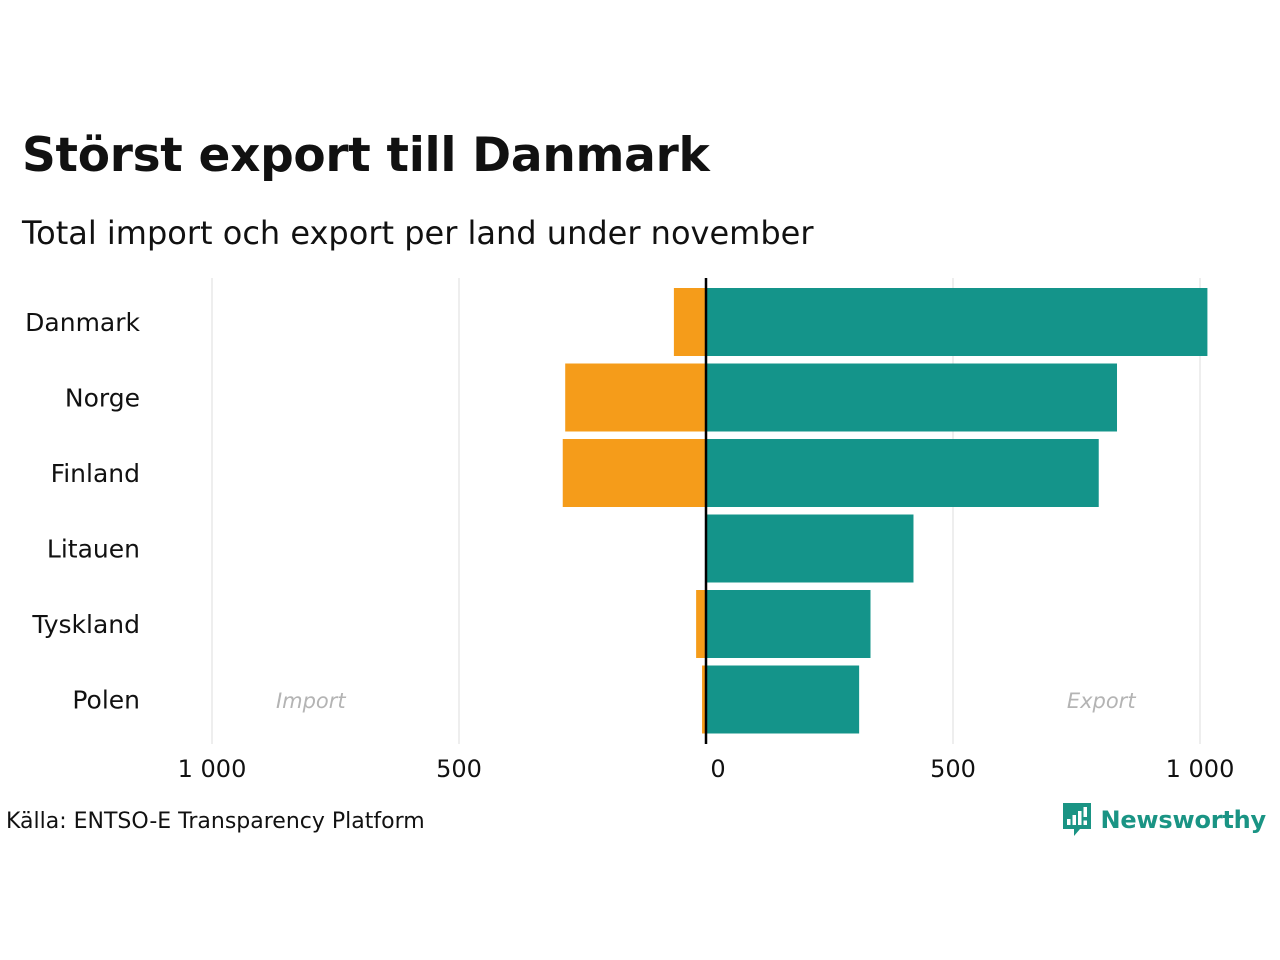 This screenshot has width=1280, height=960. I want to click on chart-title: Störst export till Danmark, so click(366, 155).